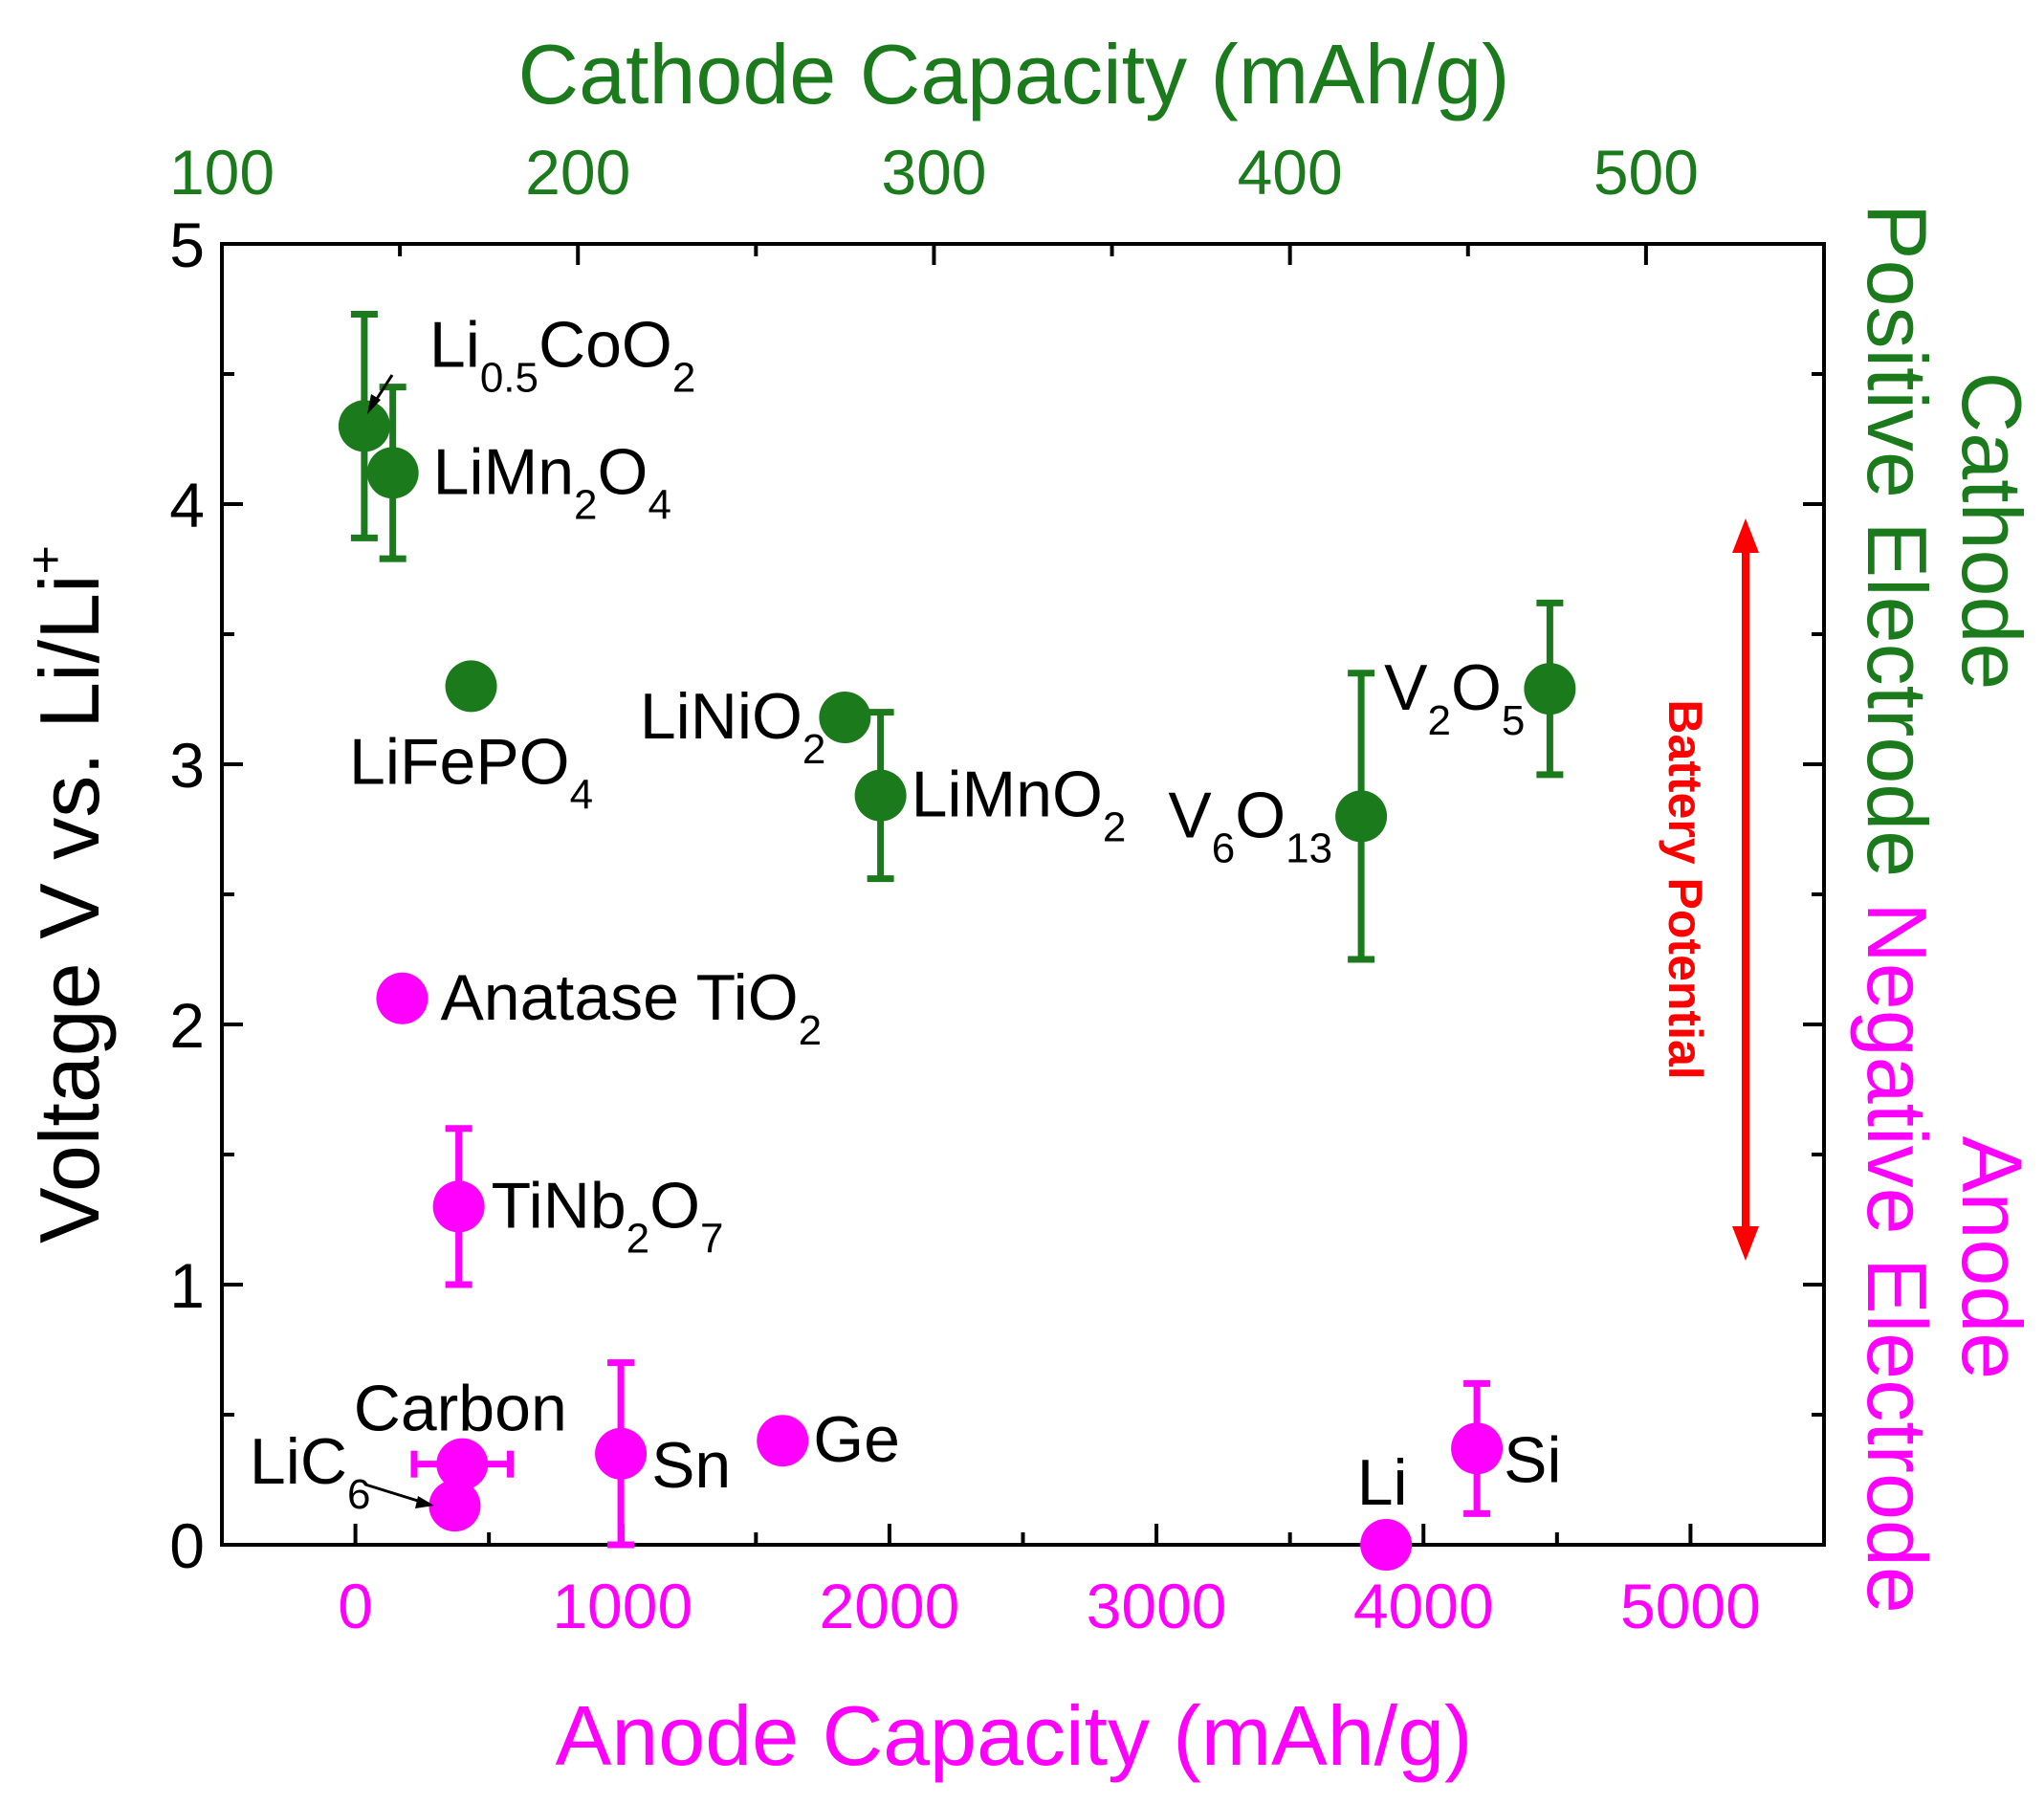  I want to click on x-top-tick-label: 300, so click(933, 172).